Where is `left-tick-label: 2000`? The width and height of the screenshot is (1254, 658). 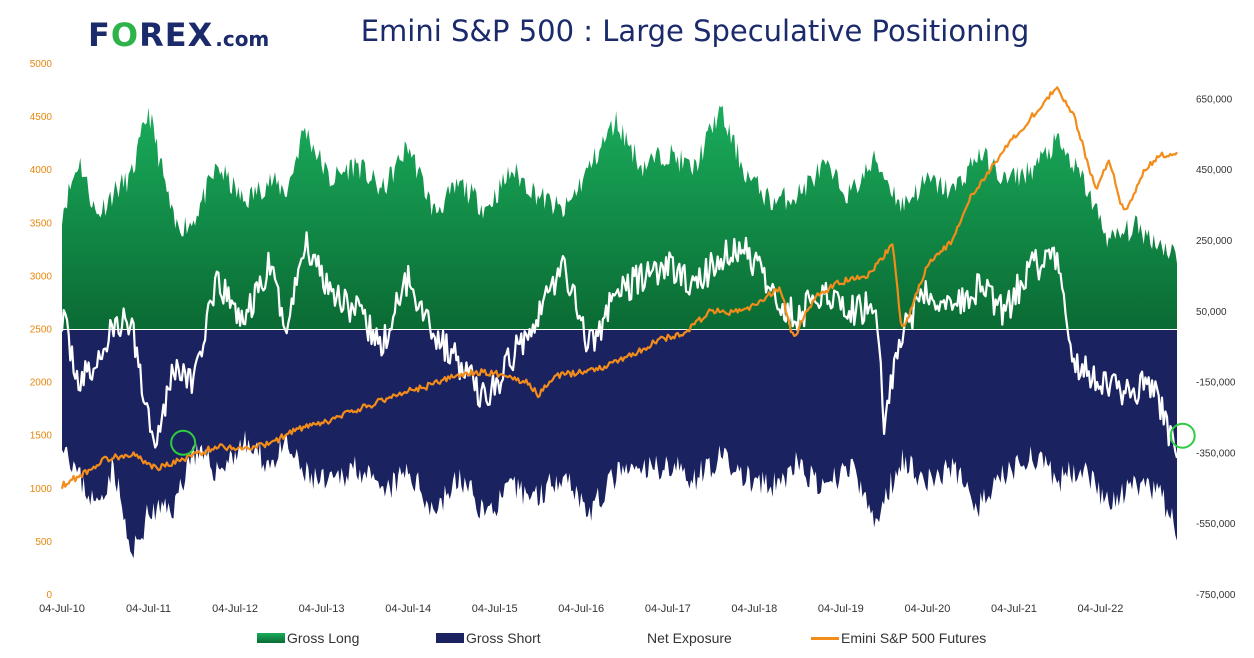 left-tick-label: 2000 is located at coordinates (41, 383).